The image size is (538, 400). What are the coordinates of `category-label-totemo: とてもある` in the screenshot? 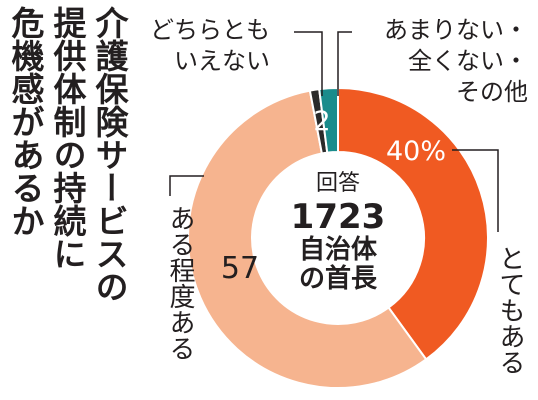 It's located at (510, 310).